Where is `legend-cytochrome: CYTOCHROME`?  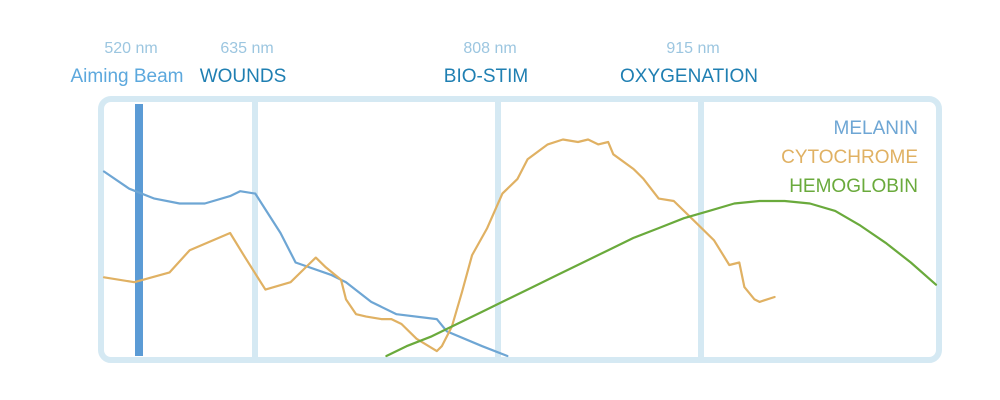 legend-cytochrome: CYTOCHROME is located at coordinates (849, 157).